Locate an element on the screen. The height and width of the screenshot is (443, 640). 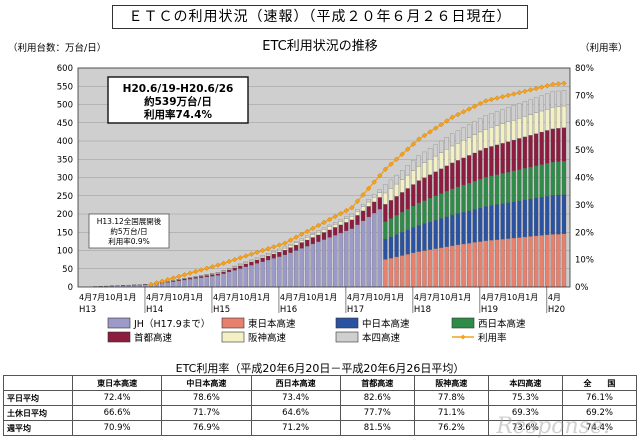
row-label: 土休日平均 is located at coordinates (38, 413).